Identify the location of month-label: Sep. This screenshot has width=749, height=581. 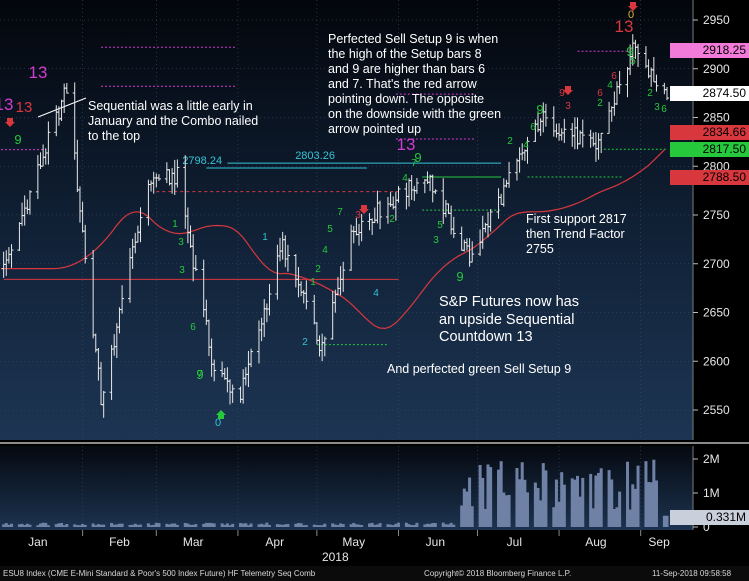
(659, 542).